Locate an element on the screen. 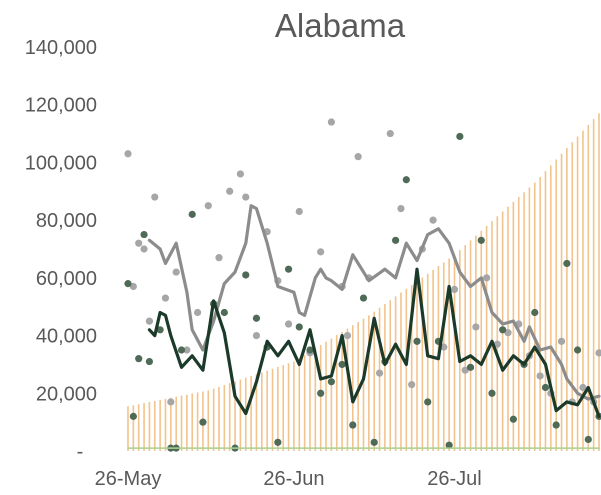 This screenshot has width=601, height=495. x-axis: 26-May 26-Jun 26-Jul is located at coordinates (288, 479).